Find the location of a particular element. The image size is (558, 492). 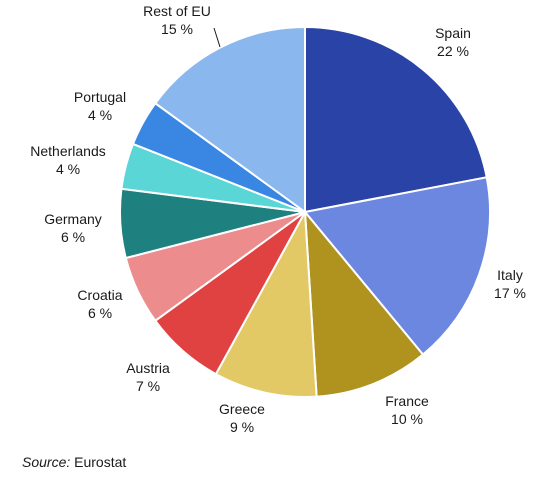

slice-value-label-greece: 9 % is located at coordinates (242, 427).